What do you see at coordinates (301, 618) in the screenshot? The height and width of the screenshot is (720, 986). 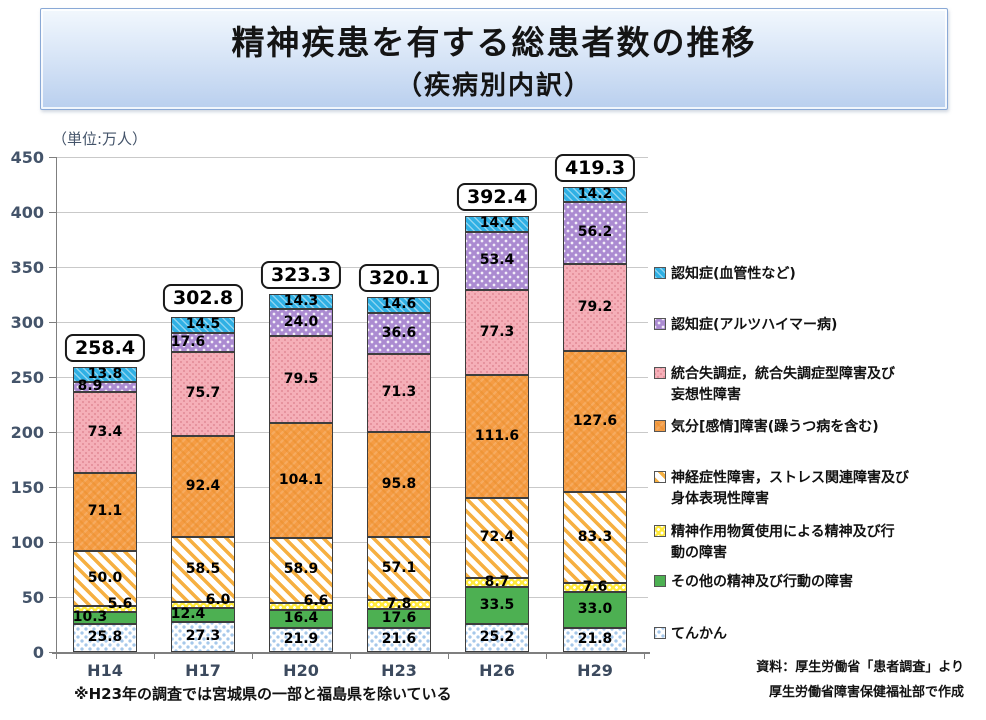 I see `bar-segment-other-H20` at bounding box center [301, 618].